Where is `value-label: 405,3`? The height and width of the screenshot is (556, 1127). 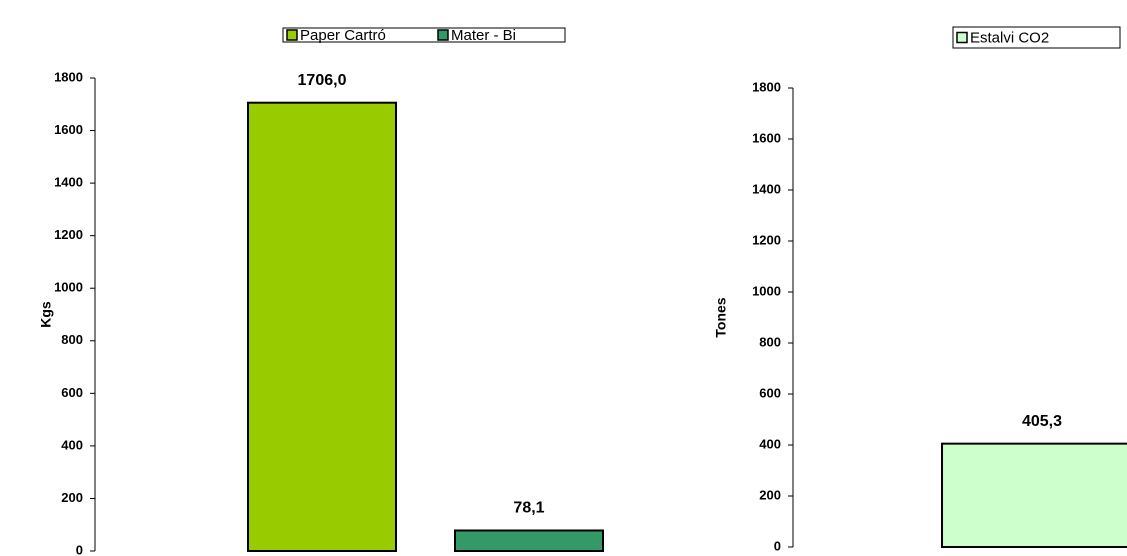 value-label: 405,3 is located at coordinates (1042, 421).